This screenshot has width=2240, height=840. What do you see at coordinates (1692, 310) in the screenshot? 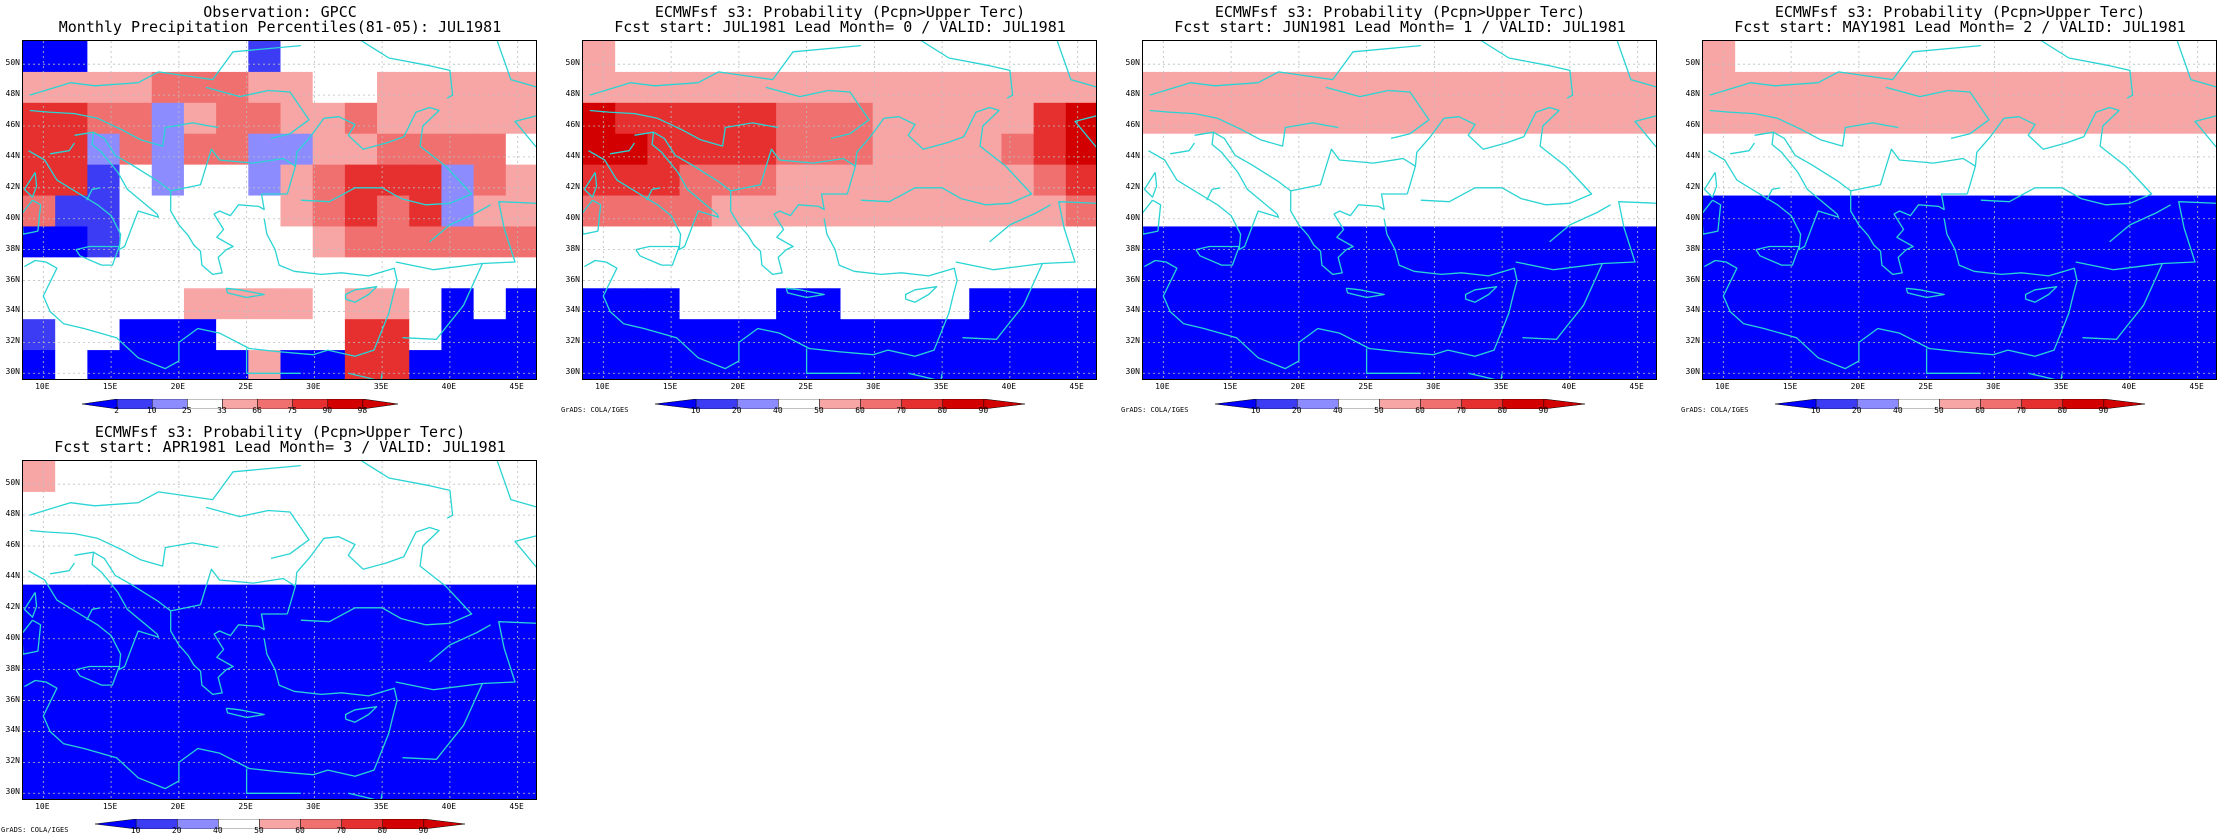
I see `lat-tick-label: 34N` at bounding box center [1692, 310].